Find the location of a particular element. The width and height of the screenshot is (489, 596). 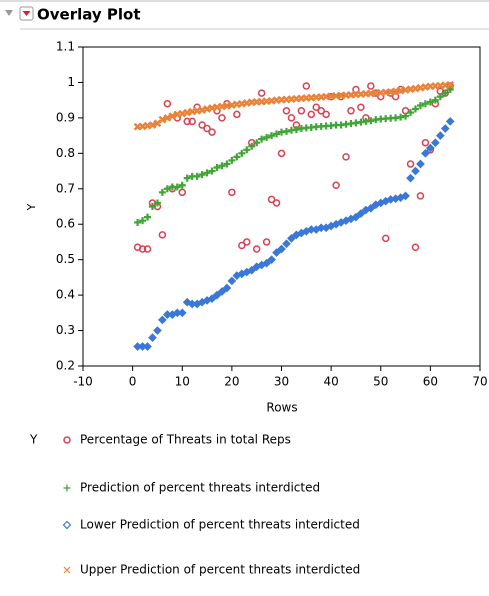

y-tick-label: 0.3 is located at coordinates (65, 330).